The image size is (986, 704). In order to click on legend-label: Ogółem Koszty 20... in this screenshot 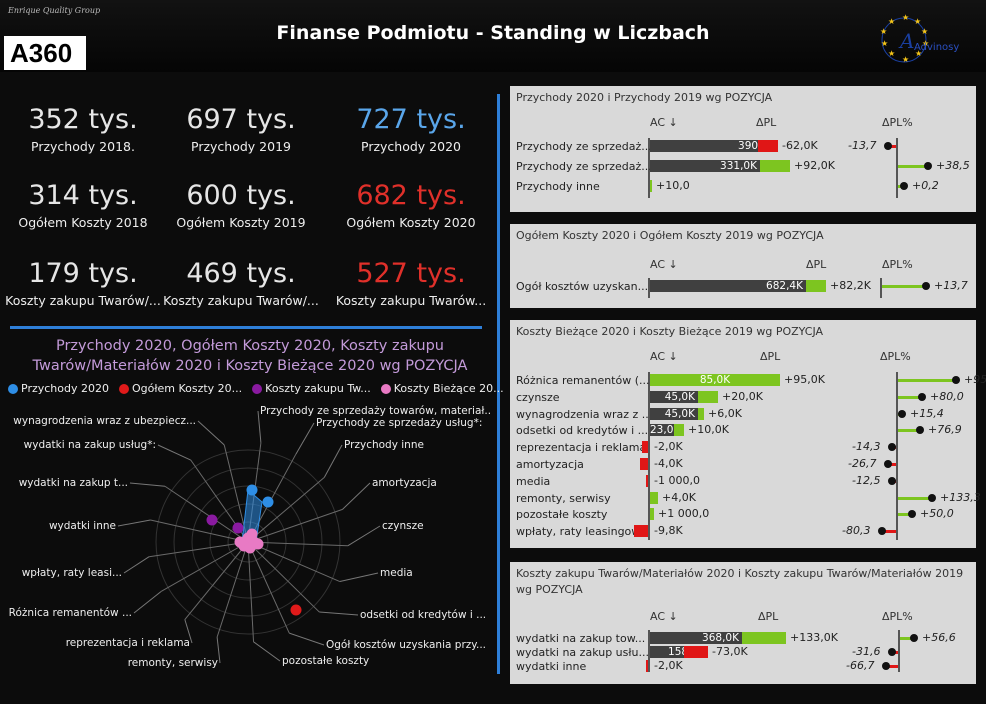, I will do `click(187, 388)`.